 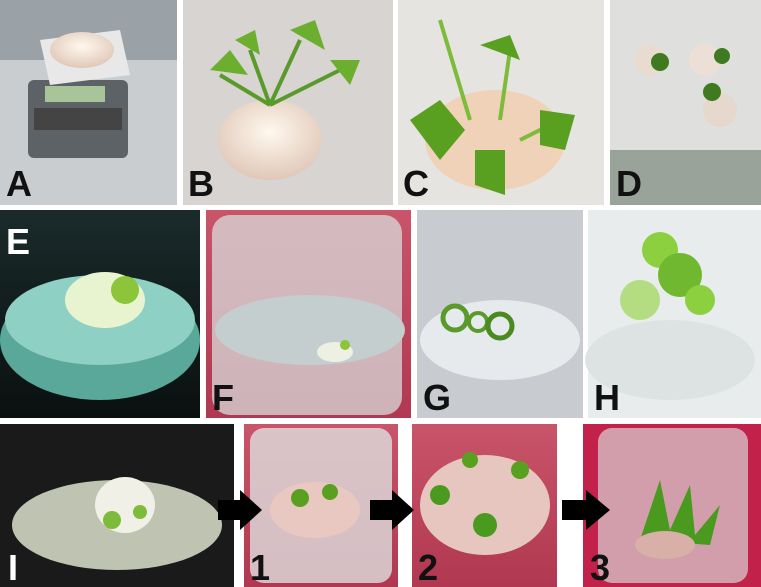 What do you see at coordinates (100, 314) in the screenshot?
I see `panel-e: E` at bounding box center [100, 314].